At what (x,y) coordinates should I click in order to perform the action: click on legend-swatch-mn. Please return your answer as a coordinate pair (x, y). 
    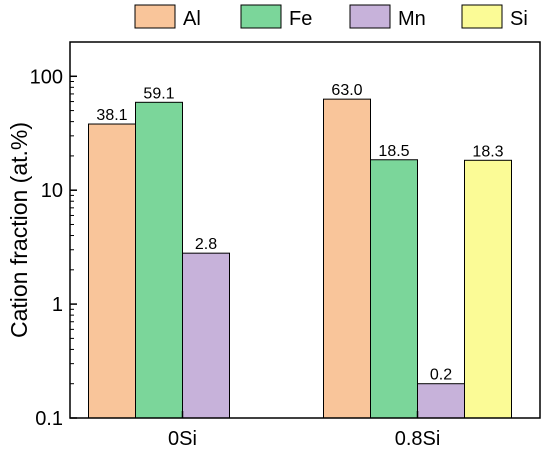
    Looking at the image, I should click on (370, 16).